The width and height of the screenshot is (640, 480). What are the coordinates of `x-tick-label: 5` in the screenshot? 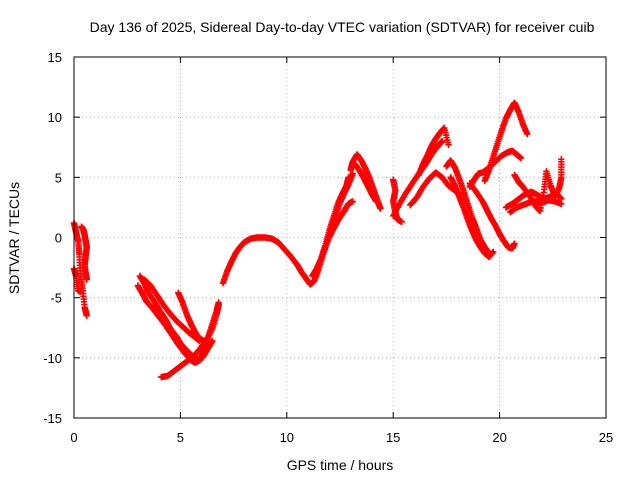 It's located at (180, 437).